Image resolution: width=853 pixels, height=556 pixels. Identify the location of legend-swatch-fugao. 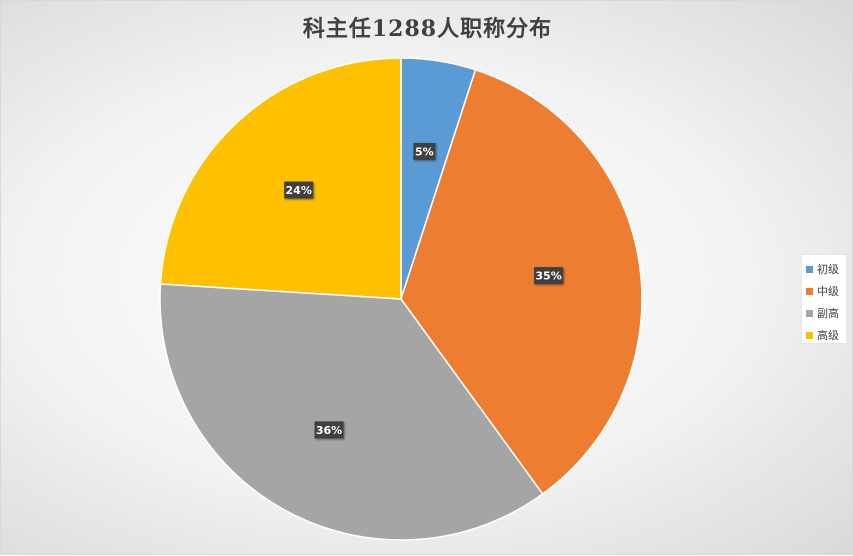
(809, 313).